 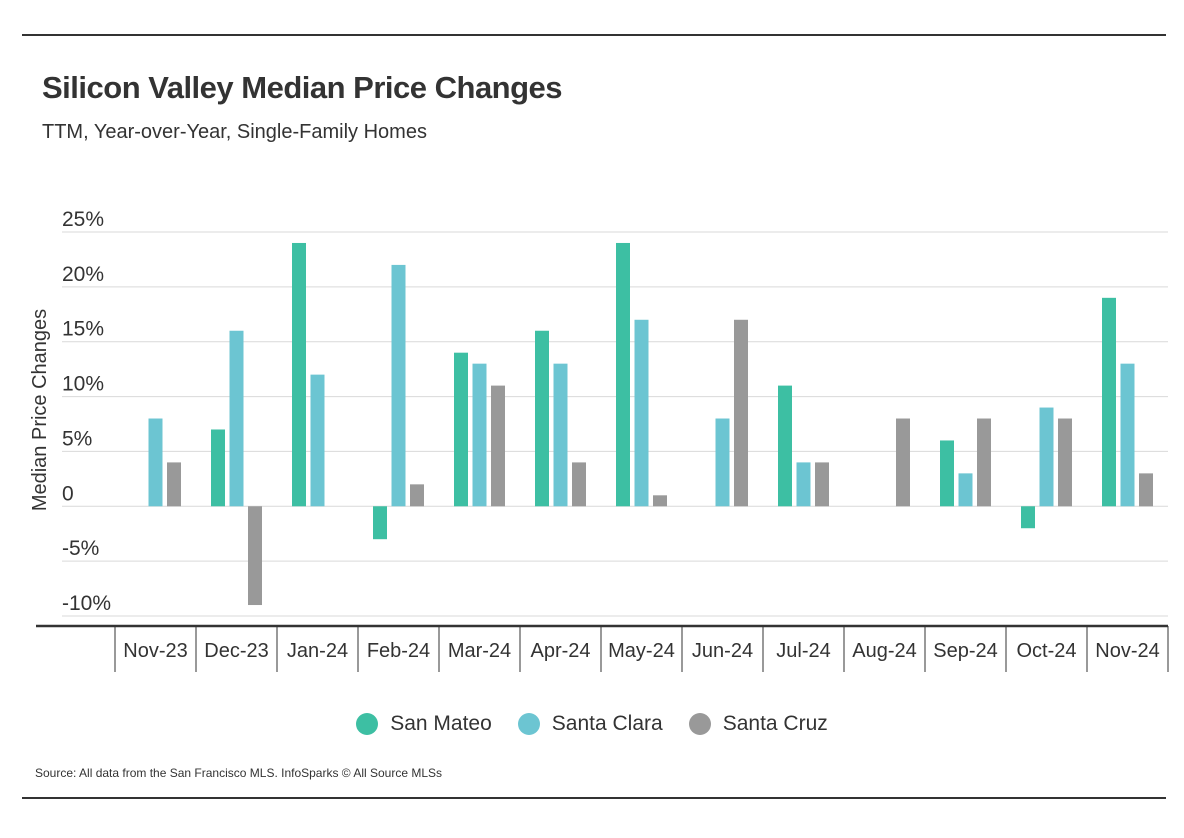 What do you see at coordinates (441, 723) in the screenshot?
I see `legend-label: San Mateo` at bounding box center [441, 723].